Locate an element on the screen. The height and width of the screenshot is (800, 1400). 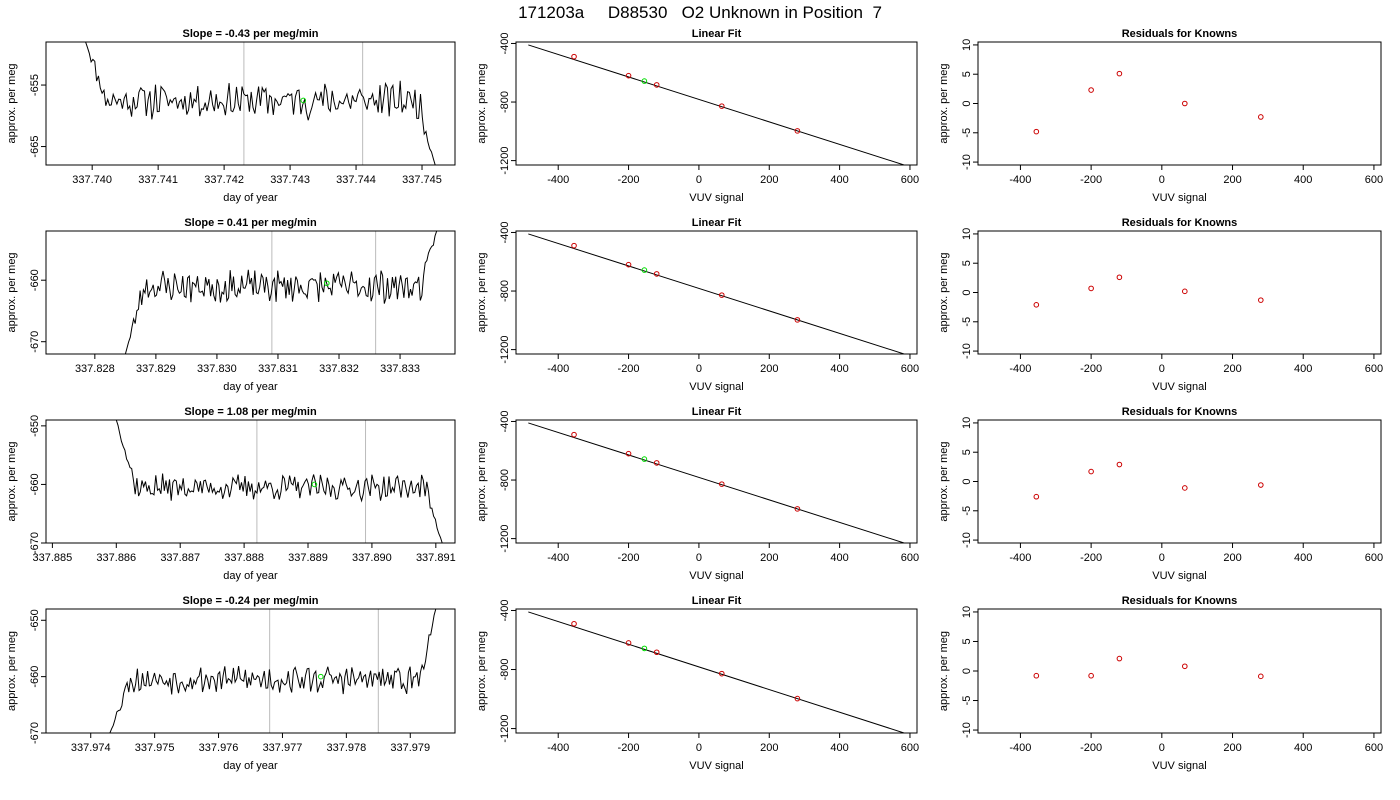
x-tick-label: 337.833 is located at coordinates (400, 369).